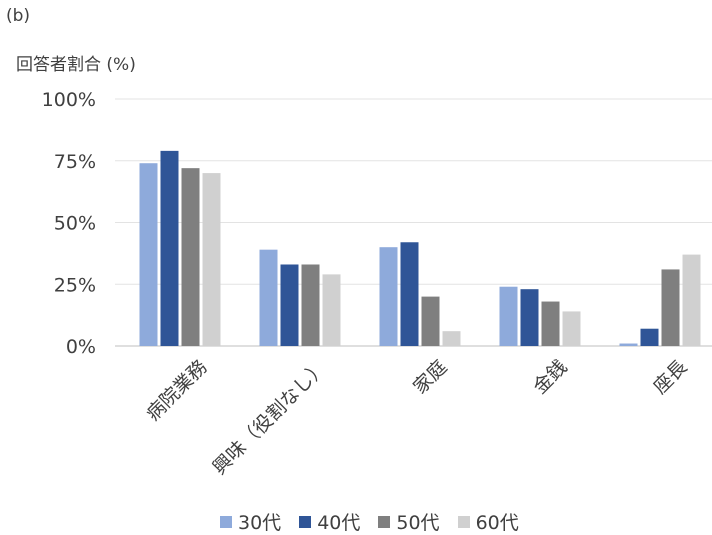  What do you see at coordinates (339, 523) in the screenshot?
I see `legend-label: 40代` at bounding box center [339, 523].